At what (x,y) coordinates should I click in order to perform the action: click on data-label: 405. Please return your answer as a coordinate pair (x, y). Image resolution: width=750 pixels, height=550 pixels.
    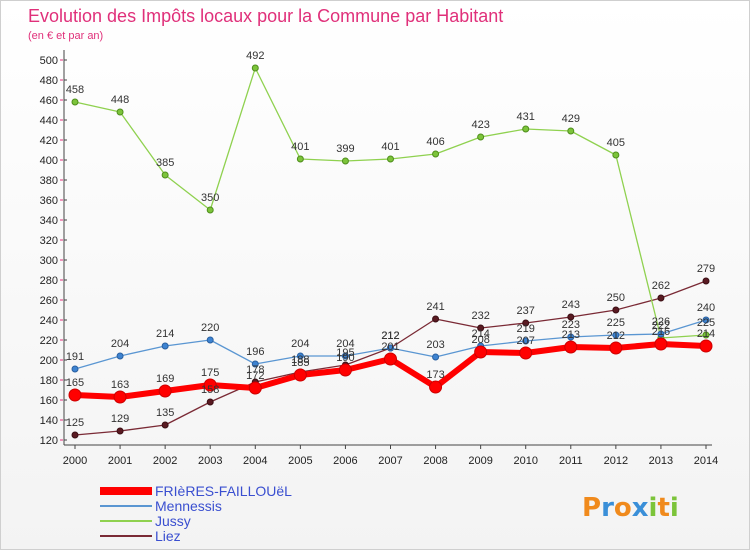
    Looking at the image, I should click on (616, 143).